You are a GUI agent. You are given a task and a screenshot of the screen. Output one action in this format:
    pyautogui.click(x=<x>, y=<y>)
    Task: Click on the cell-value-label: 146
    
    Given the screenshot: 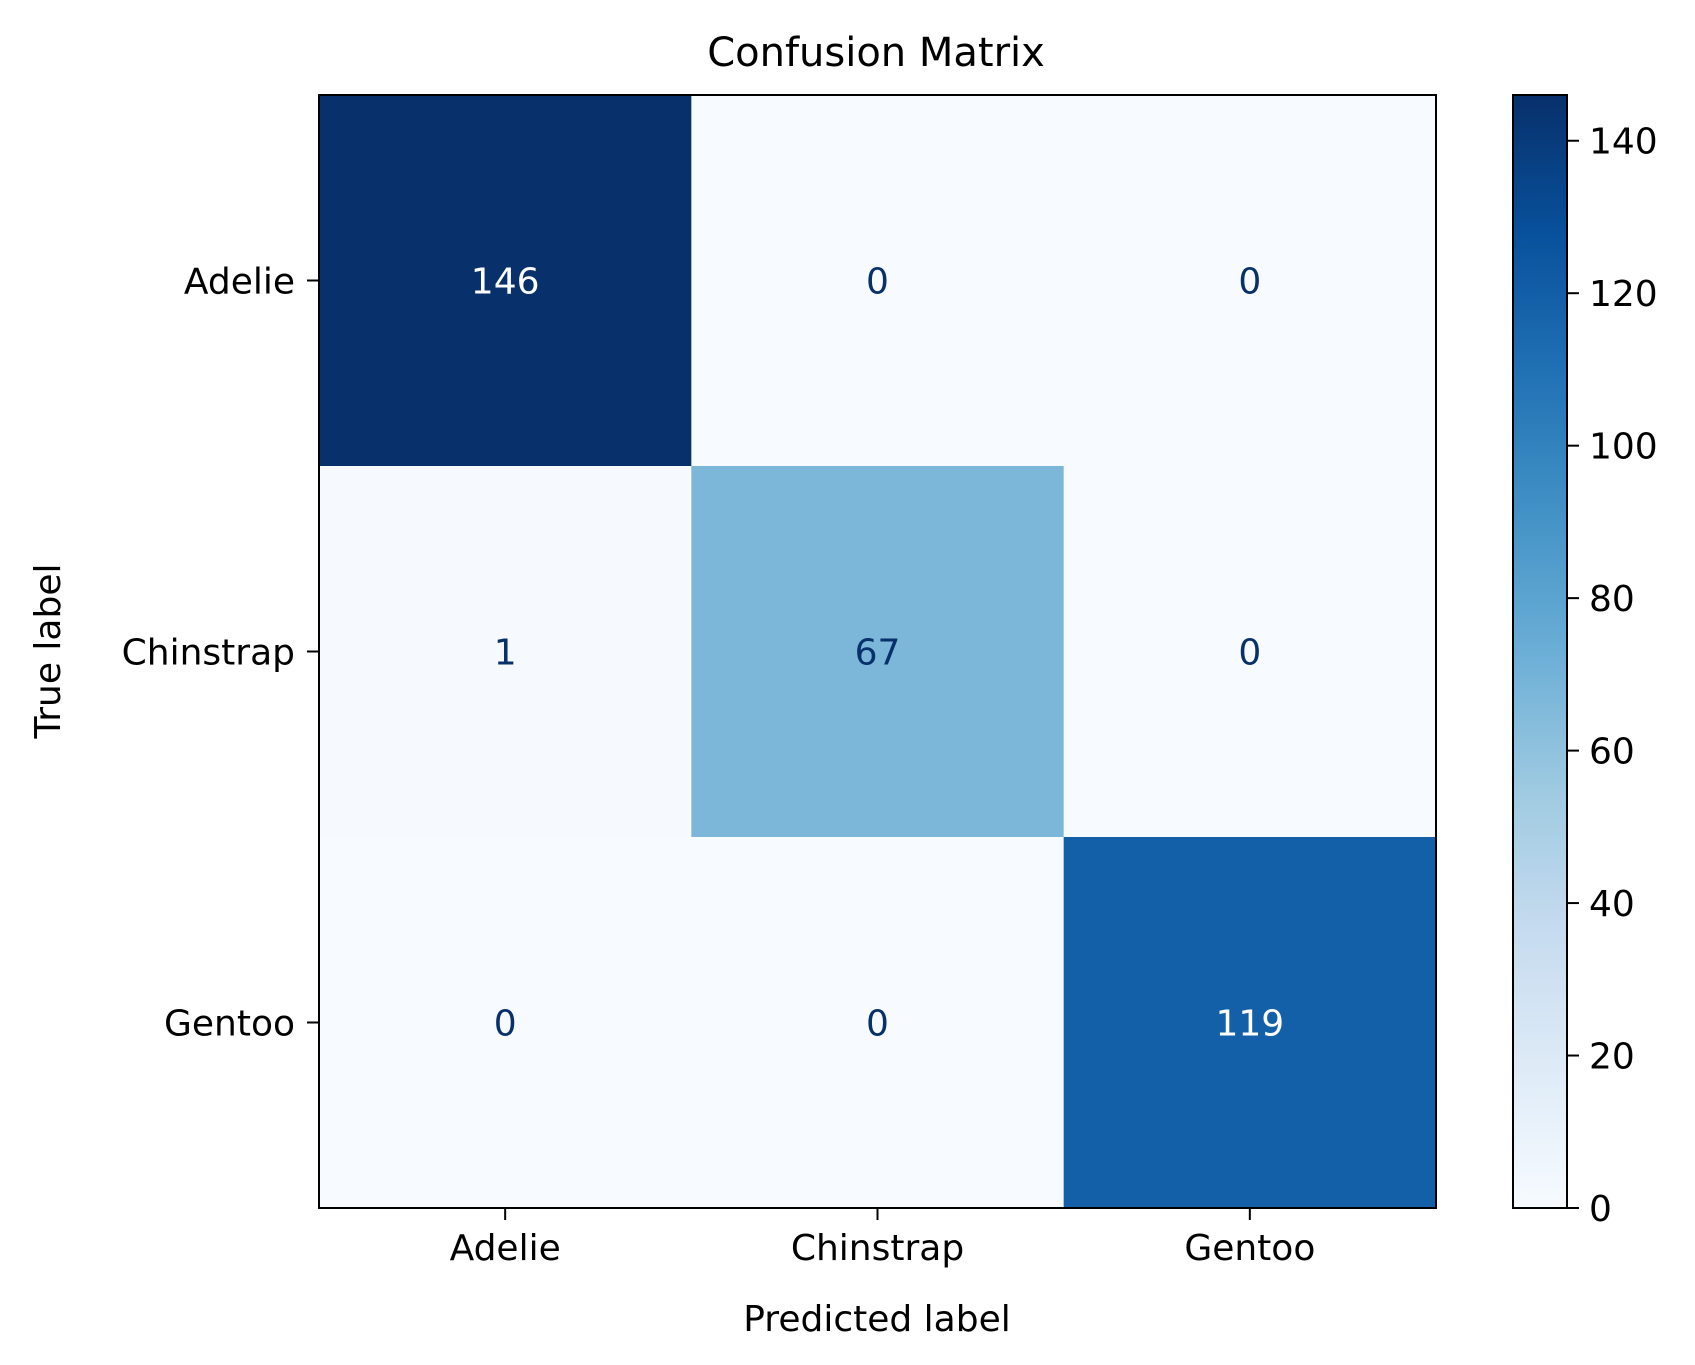 What is the action you would take?
    pyautogui.click(x=505, y=282)
    